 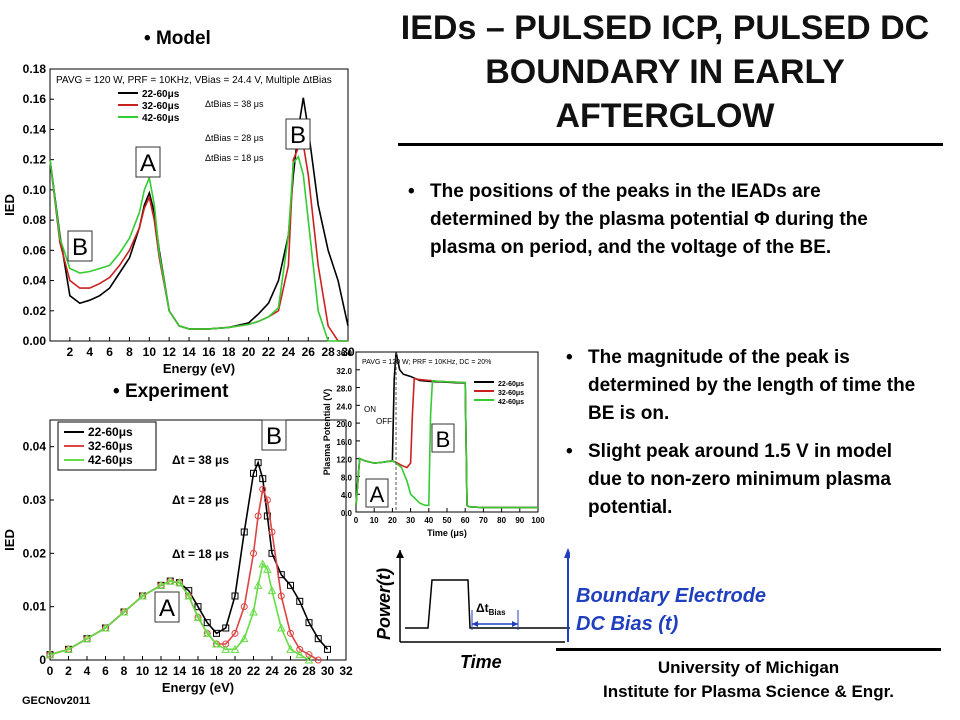 I want to click on y-tick-label: 0.14, so click(x=35, y=129).